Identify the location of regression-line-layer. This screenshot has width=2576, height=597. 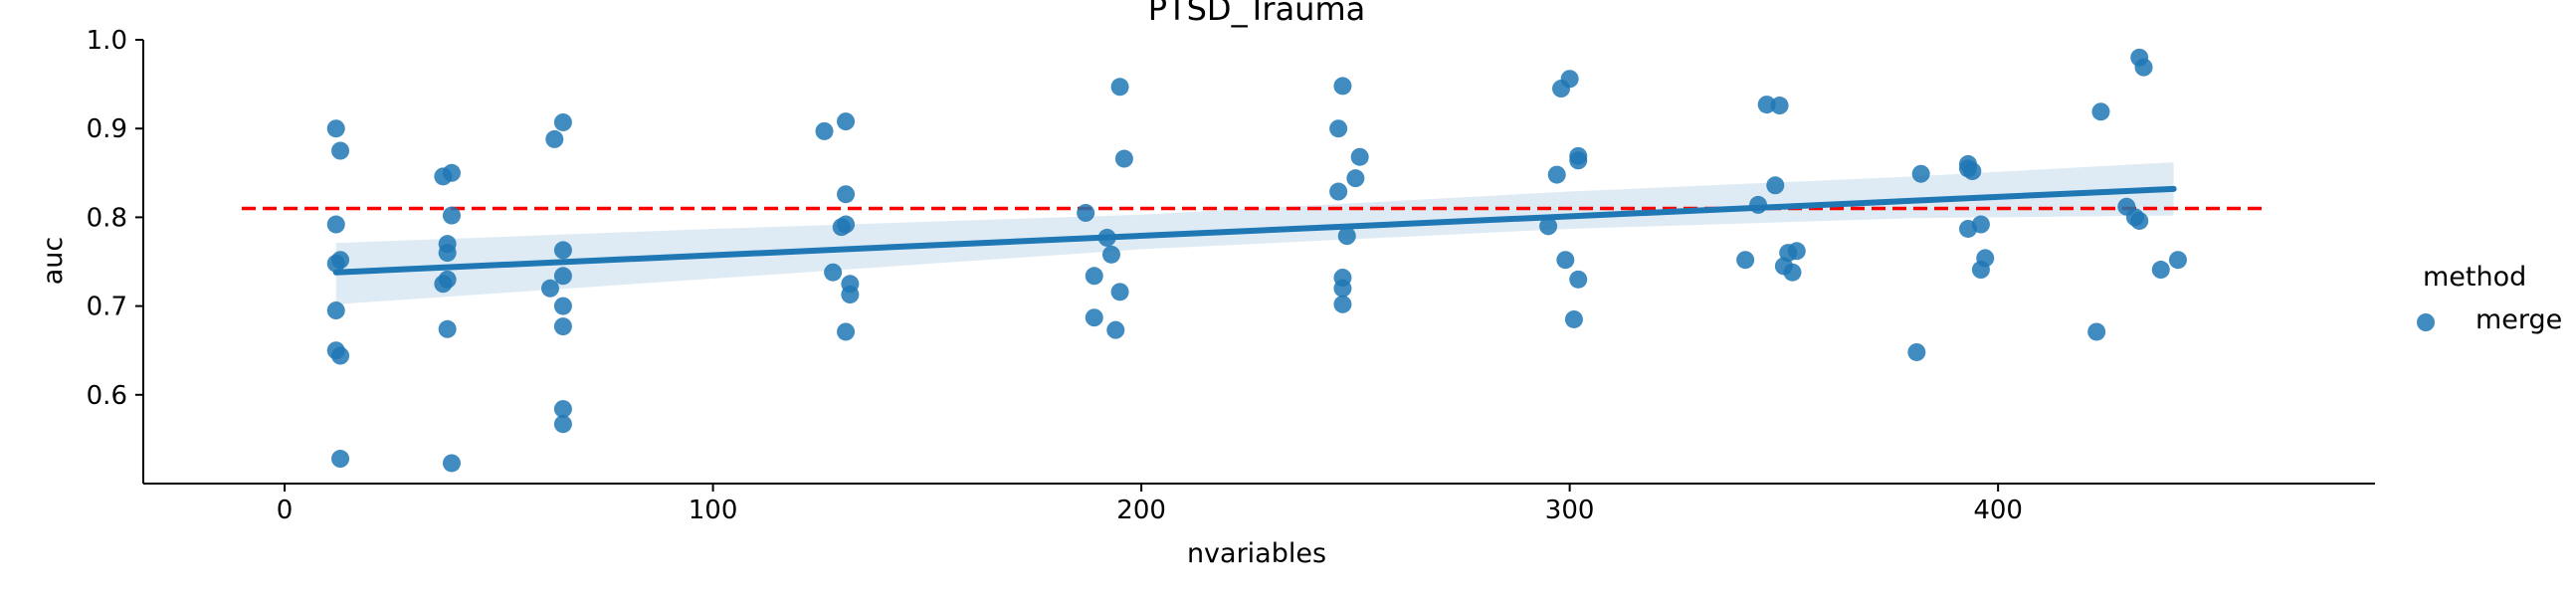
(1254, 230).